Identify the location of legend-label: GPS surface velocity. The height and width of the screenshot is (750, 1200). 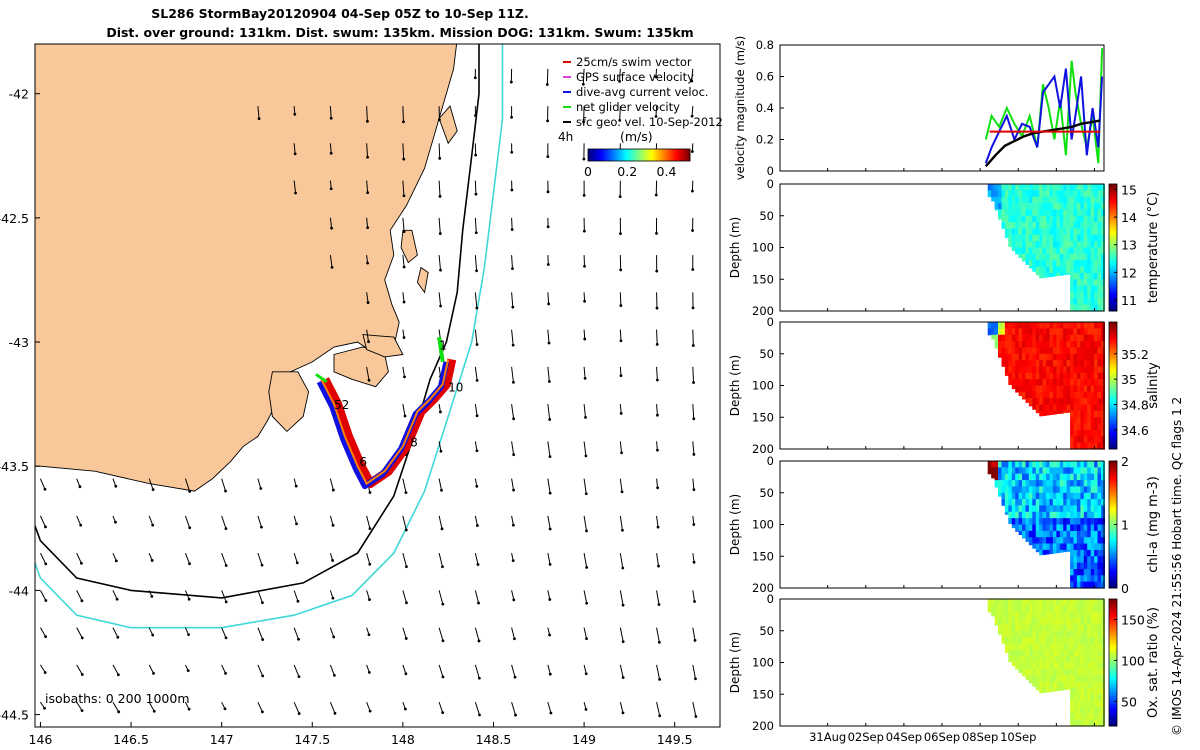
(635, 77).